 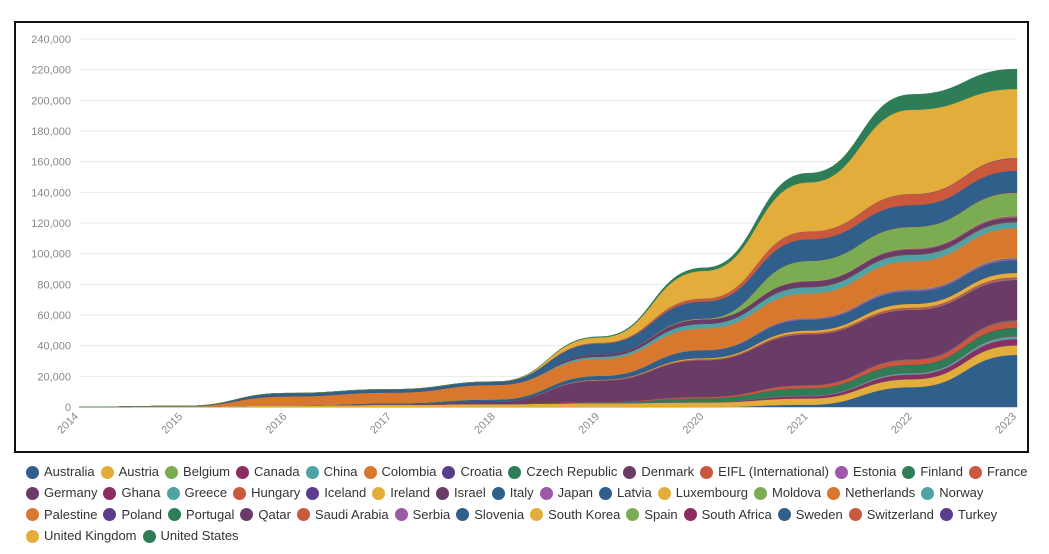 I want to click on legend-label: Turkey, so click(x=977, y=514).